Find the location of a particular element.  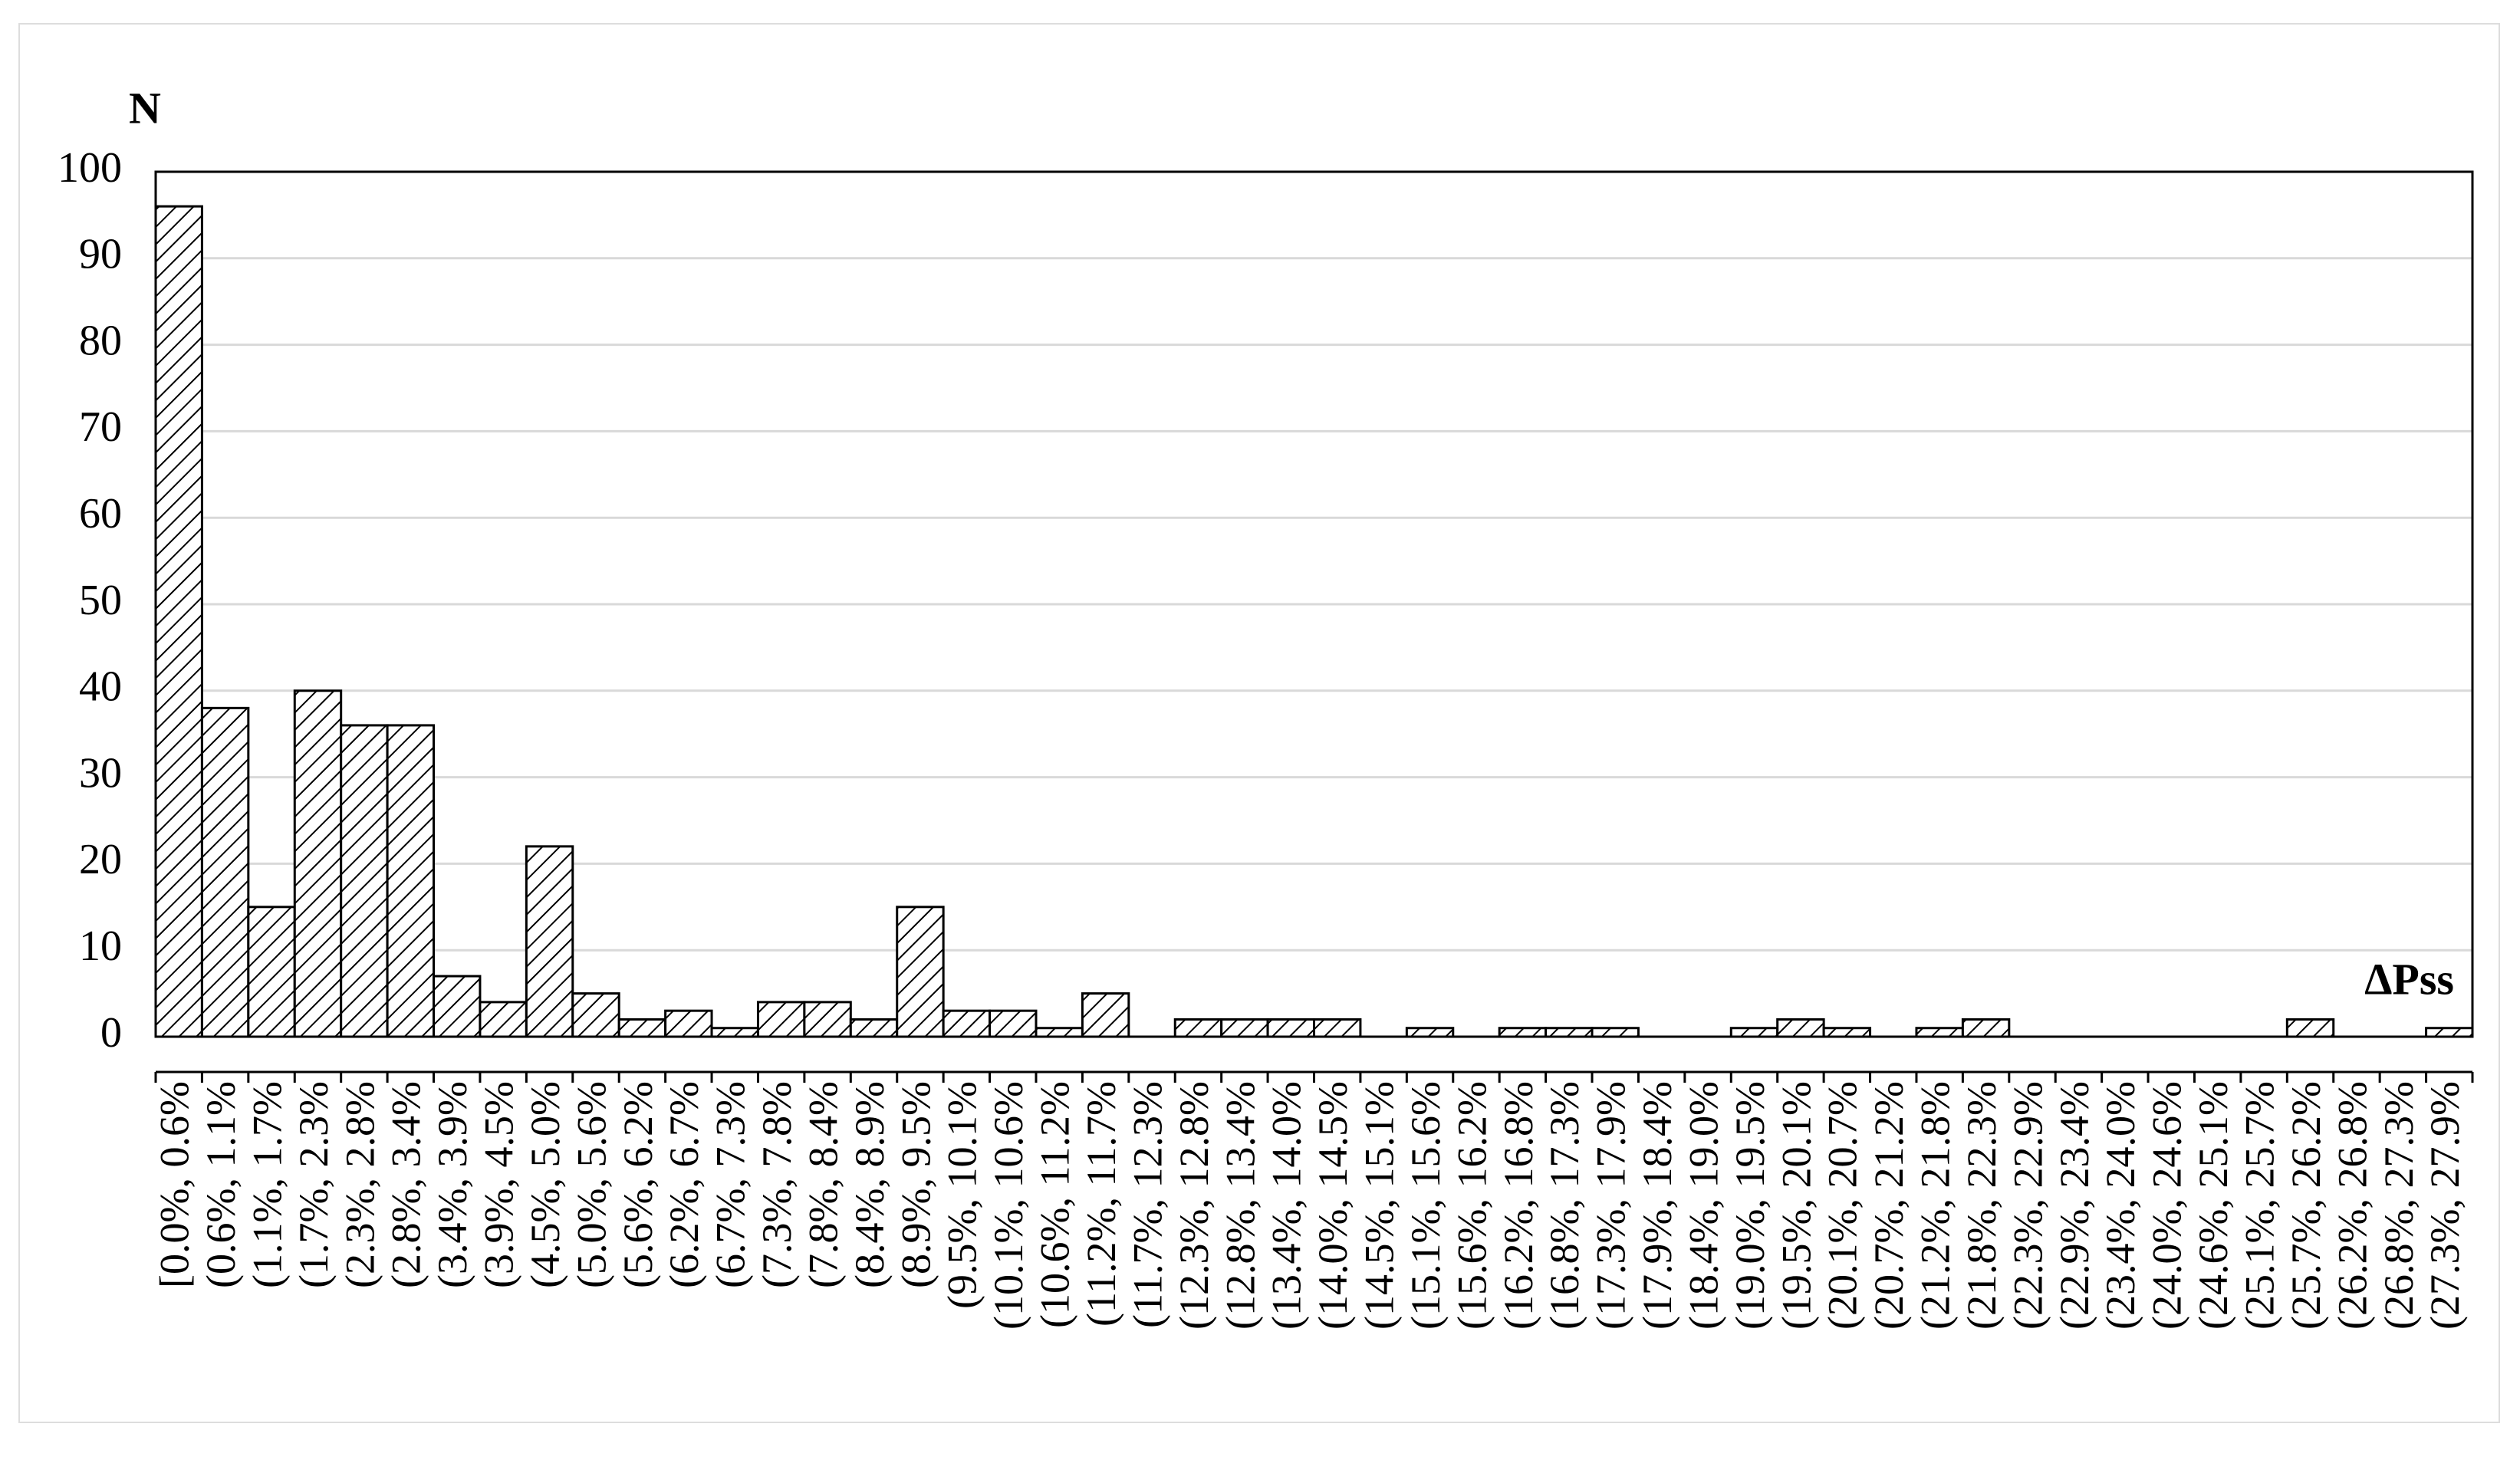

y-axis-label: N is located at coordinates (145, 108).